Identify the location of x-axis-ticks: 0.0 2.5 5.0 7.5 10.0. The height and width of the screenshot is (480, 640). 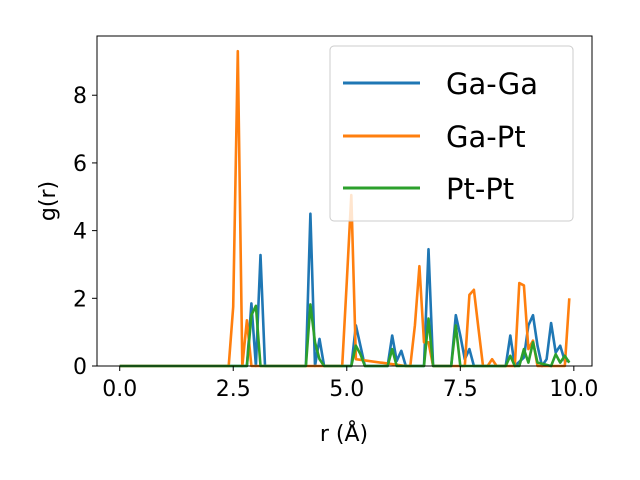
(350, 384).